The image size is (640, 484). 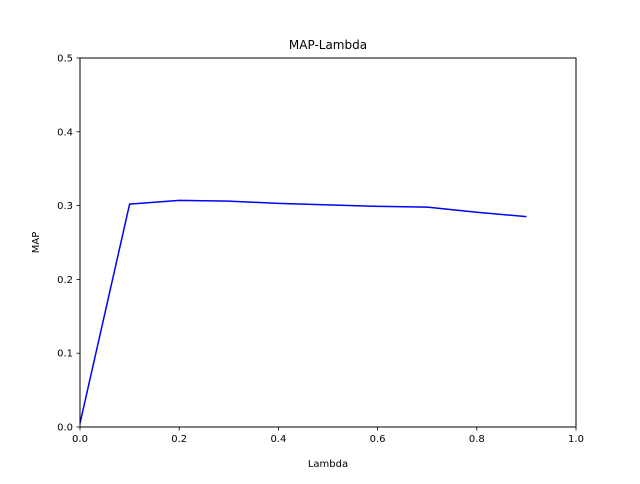 I want to click on x-tick-label: 0.8, so click(x=477, y=439).